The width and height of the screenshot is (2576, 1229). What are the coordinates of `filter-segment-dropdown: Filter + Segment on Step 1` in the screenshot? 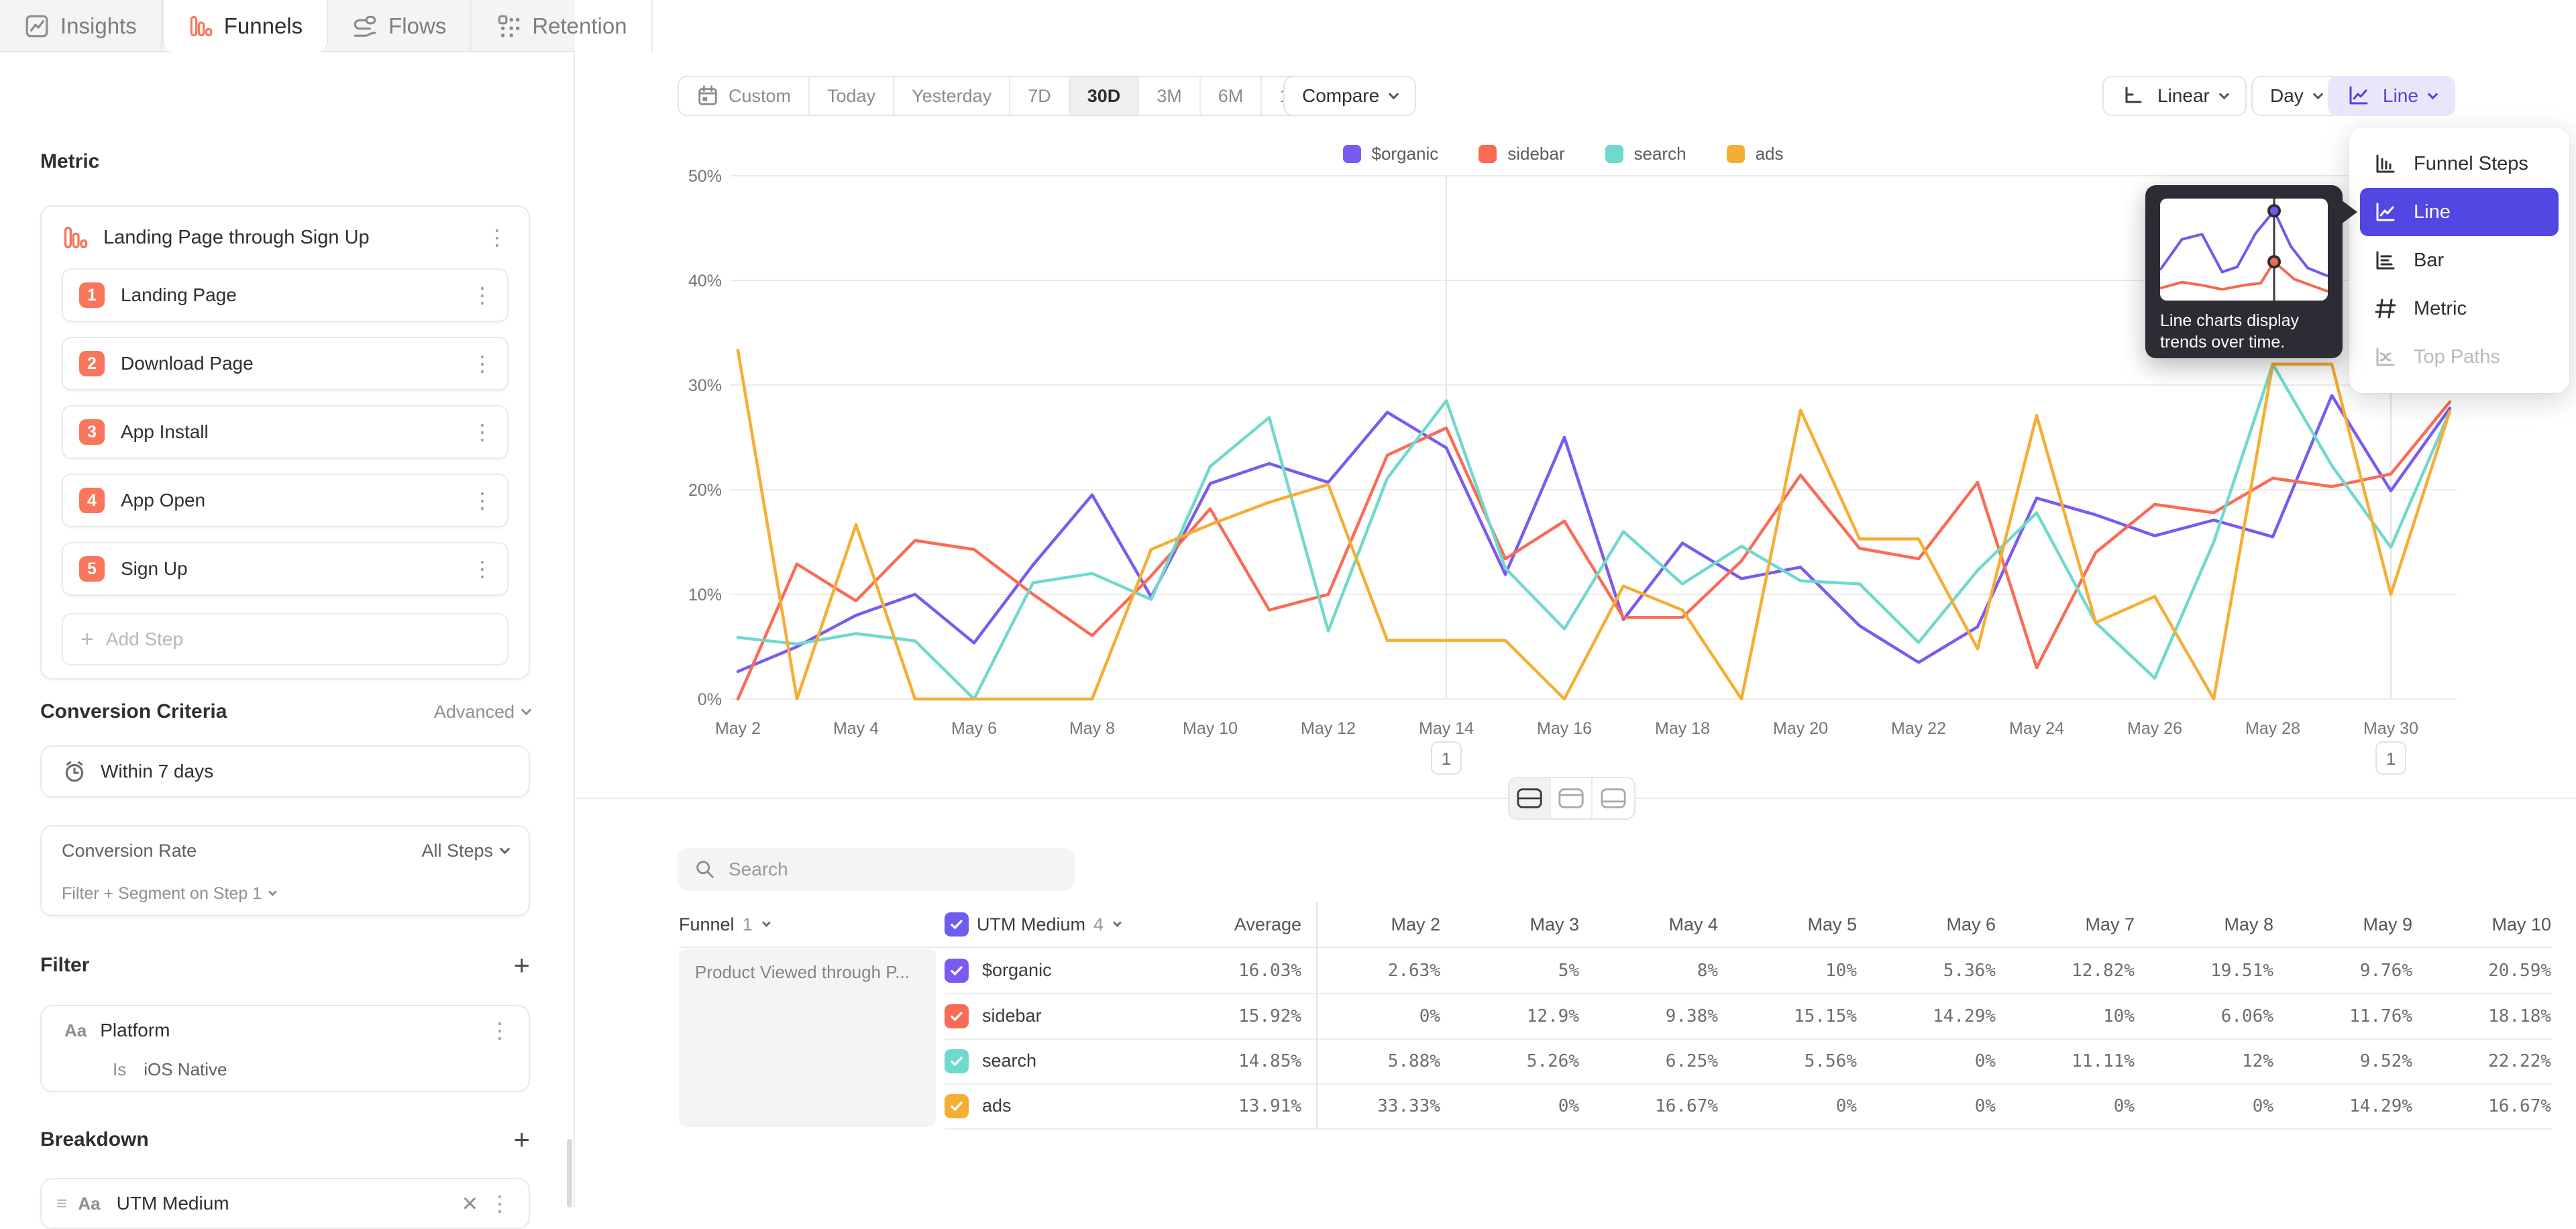 It's located at (169, 894).